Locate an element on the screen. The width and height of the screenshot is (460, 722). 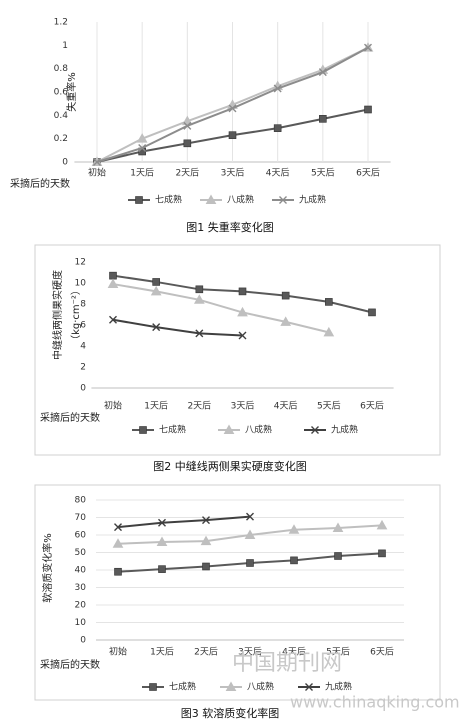
y-tick-label: 30 is located at coordinates (81, 588).